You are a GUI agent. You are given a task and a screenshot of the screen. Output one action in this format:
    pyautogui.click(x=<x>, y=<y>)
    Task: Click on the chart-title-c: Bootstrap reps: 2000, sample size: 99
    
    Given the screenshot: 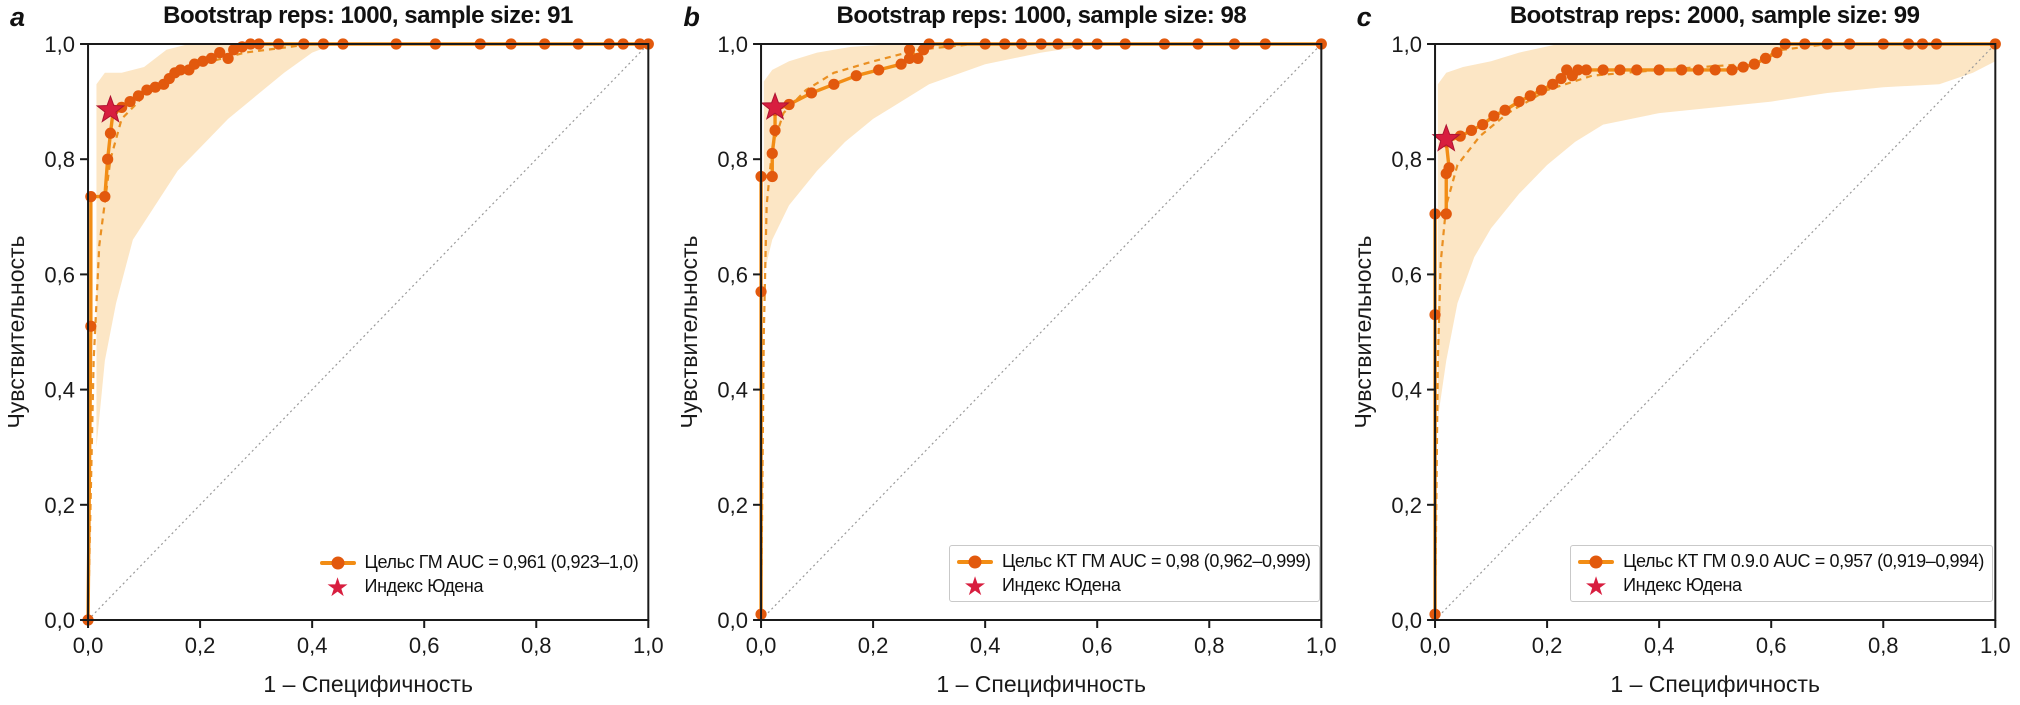 What is the action you would take?
    pyautogui.click(x=1714, y=15)
    